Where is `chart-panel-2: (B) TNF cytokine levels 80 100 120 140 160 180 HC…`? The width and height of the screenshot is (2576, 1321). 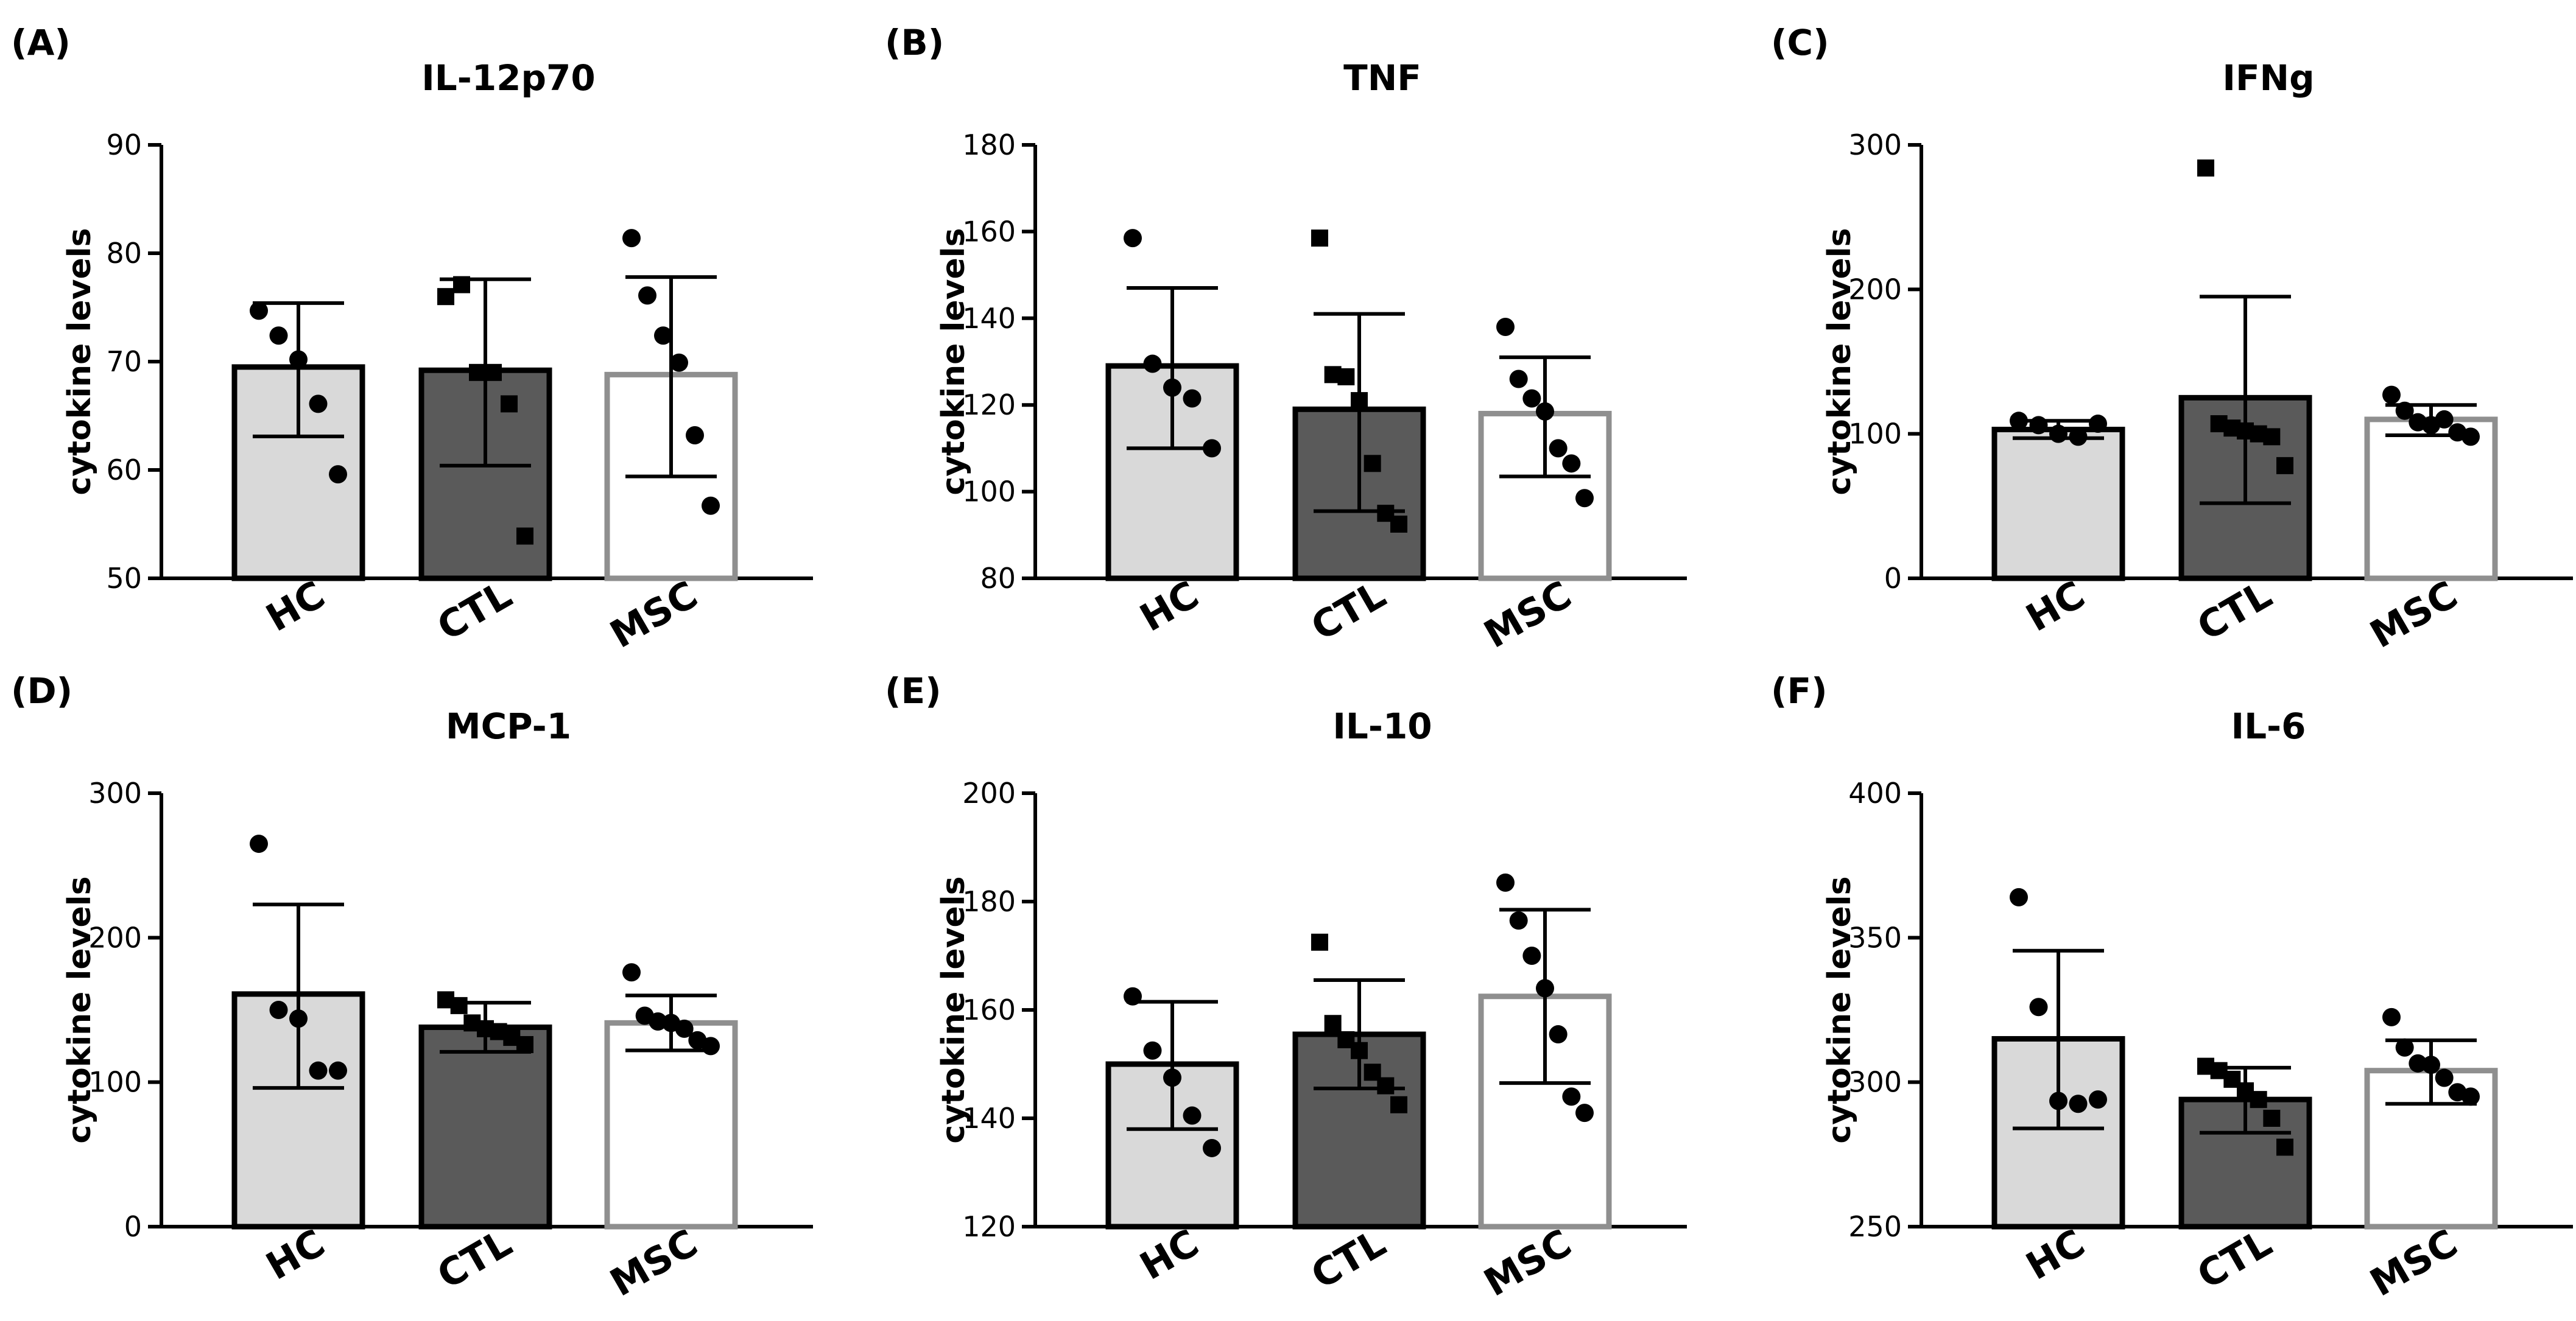 chart-panel-2: (B) TNF cytokine levels 80 100 120 140 160 180 HC… is located at coordinates (1286, 339).